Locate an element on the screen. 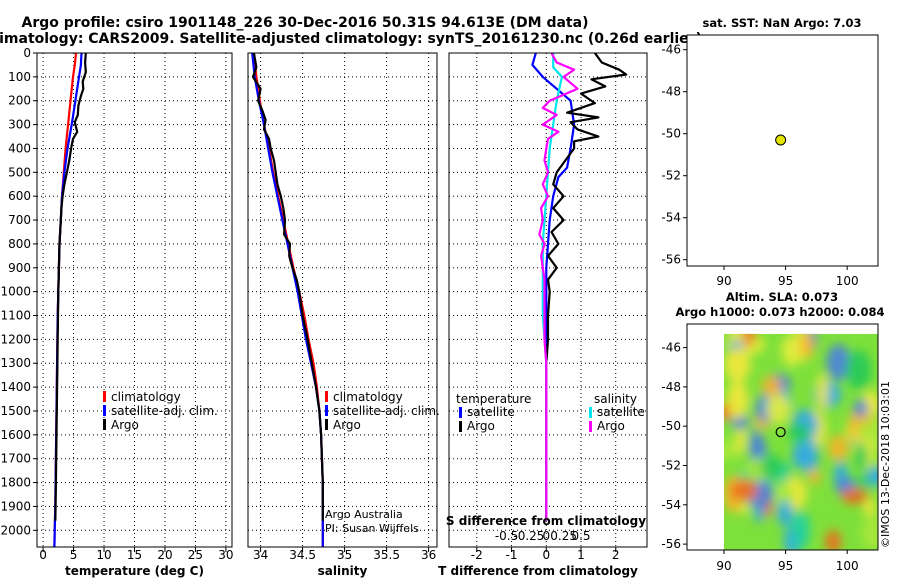  y-tick-label: 1400 is located at coordinates (15, 387).